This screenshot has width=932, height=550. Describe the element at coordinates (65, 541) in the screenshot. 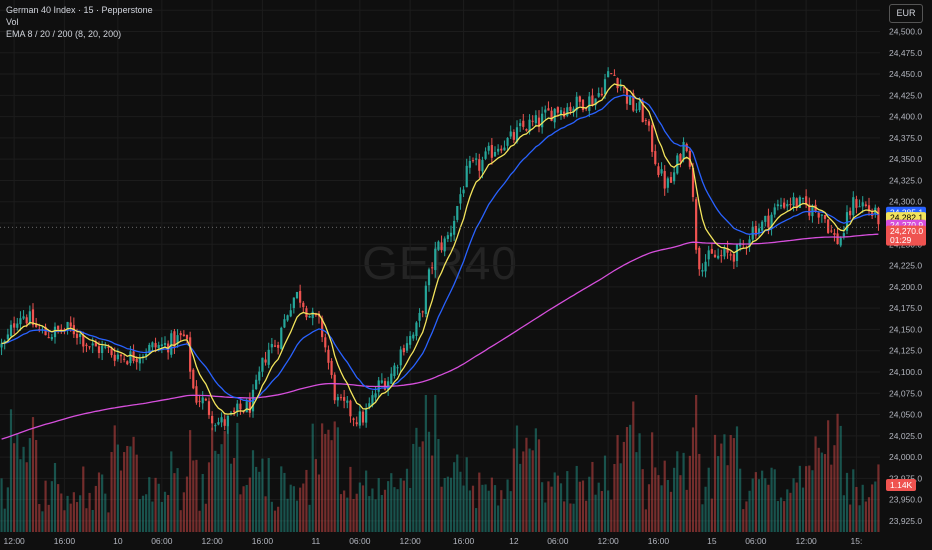

I see `x-tick-label: 16:00` at that location.